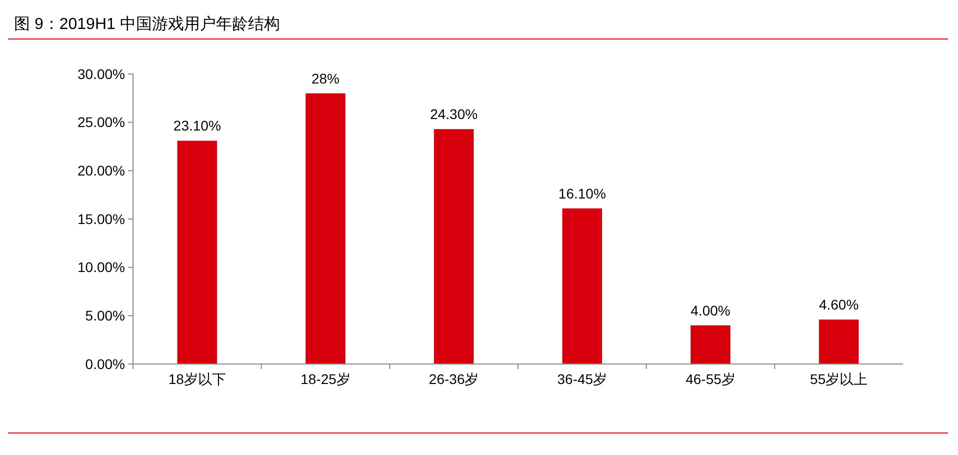 The width and height of the screenshot is (958, 455). What do you see at coordinates (453, 379) in the screenshot?
I see `x-tick-label: 26-36岁` at bounding box center [453, 379].